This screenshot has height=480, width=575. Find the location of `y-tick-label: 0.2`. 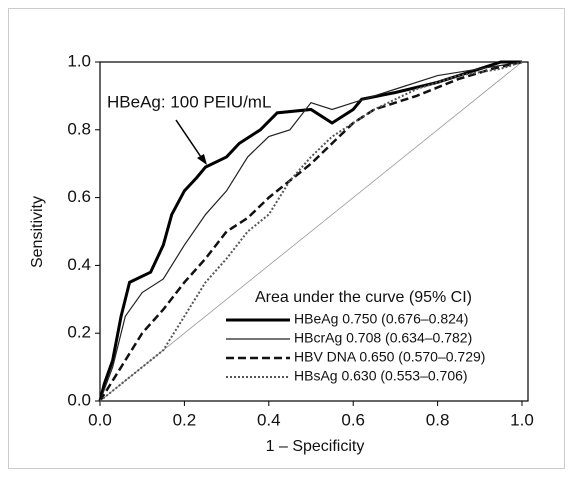

y-tick-label: 0.2 is located at coordinates (79, 332).